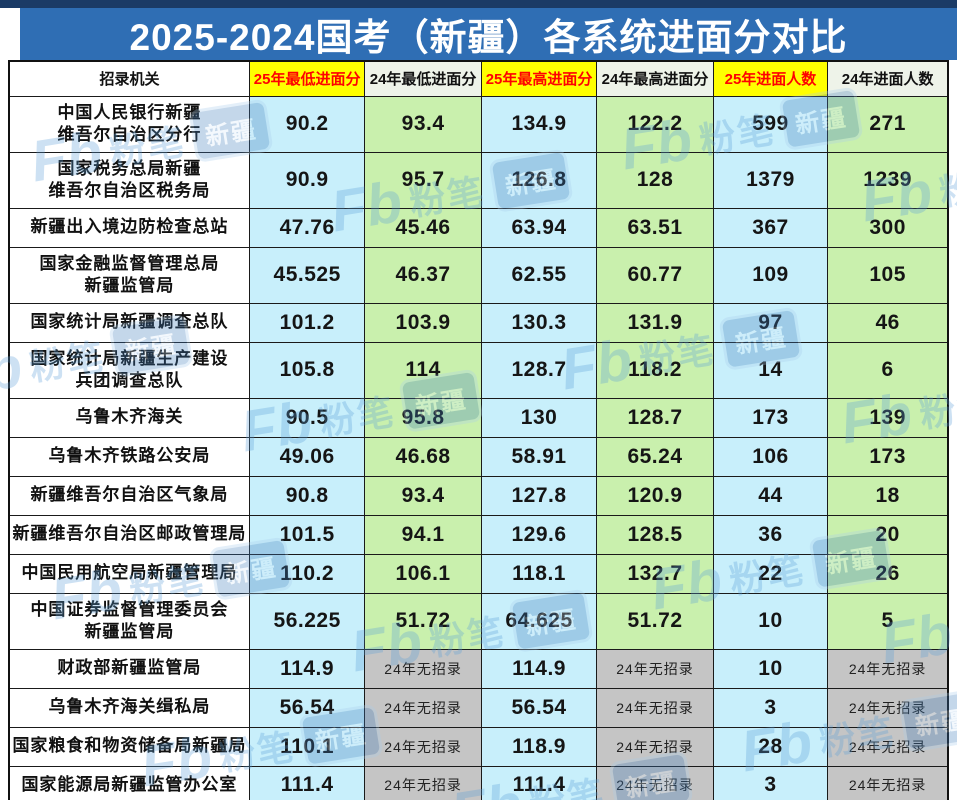 The width and height of the screenshot is (957, 800). I want to click on cell-max-25: 111.4, so click(539, 782).